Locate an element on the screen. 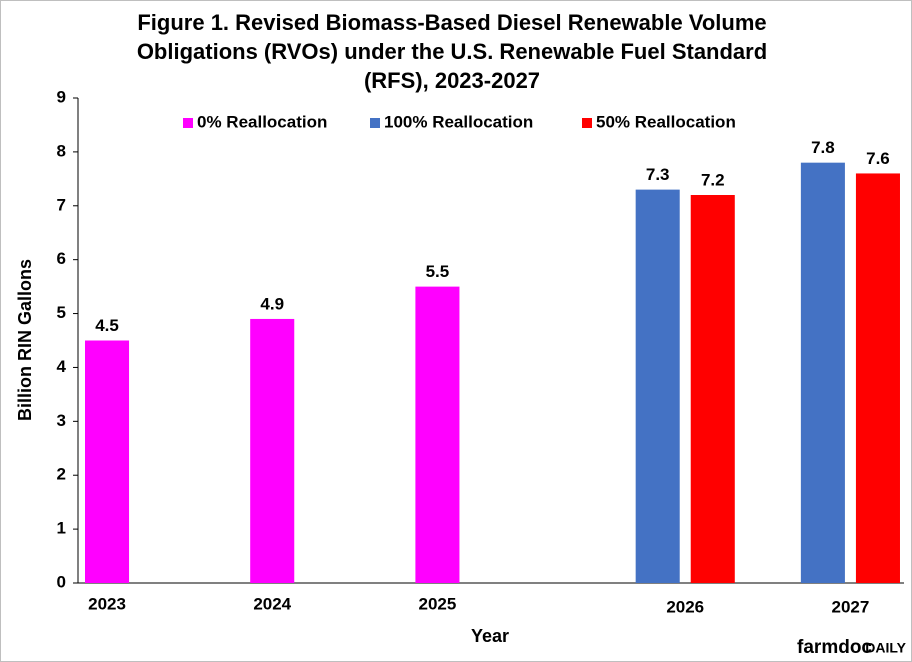  x-tick-label: 2027 is located at coordinates (851, 606).